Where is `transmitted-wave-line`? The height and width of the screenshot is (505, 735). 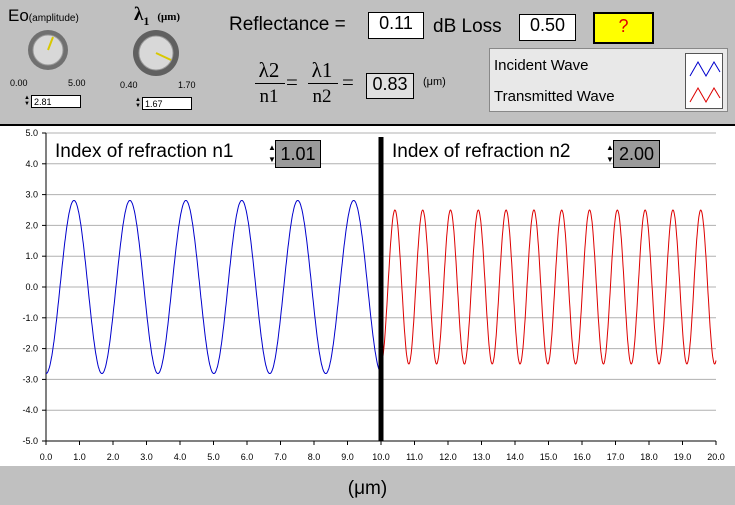 transmitted-wave-line is located at coordinates (548, 287).